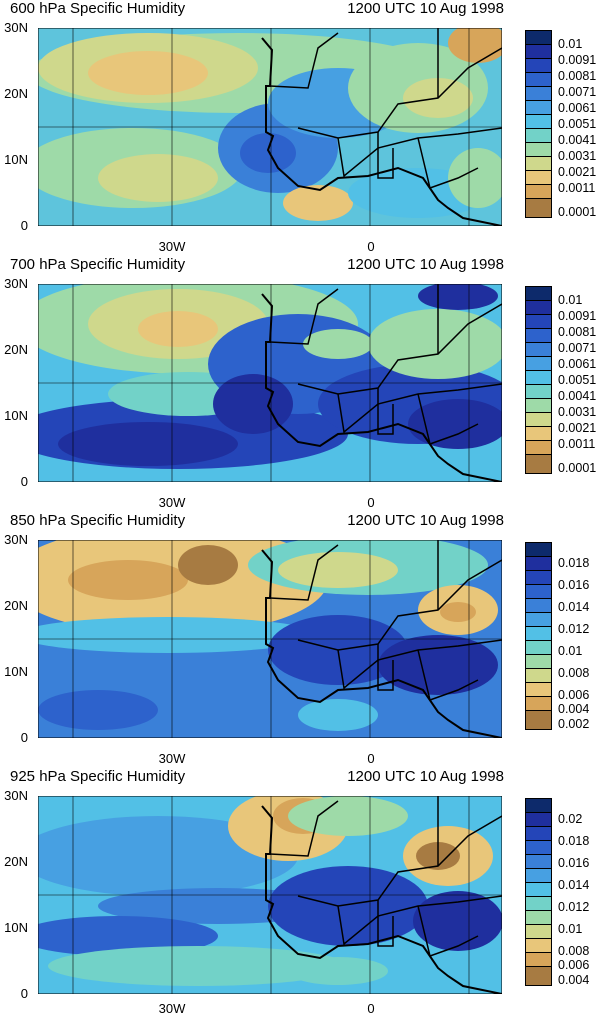 Image resolution: width=600 pixels, height=1024 pixels. I want to click on legend-label: 0.0081, so click(577, 332).